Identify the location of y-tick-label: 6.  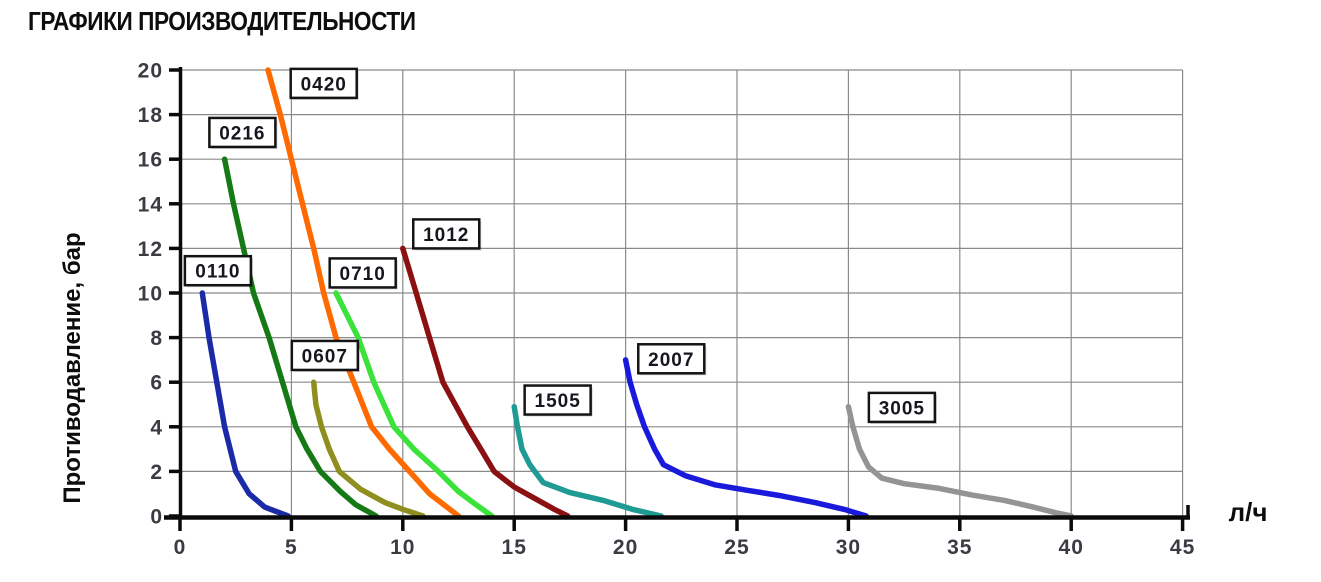
(156, 383).